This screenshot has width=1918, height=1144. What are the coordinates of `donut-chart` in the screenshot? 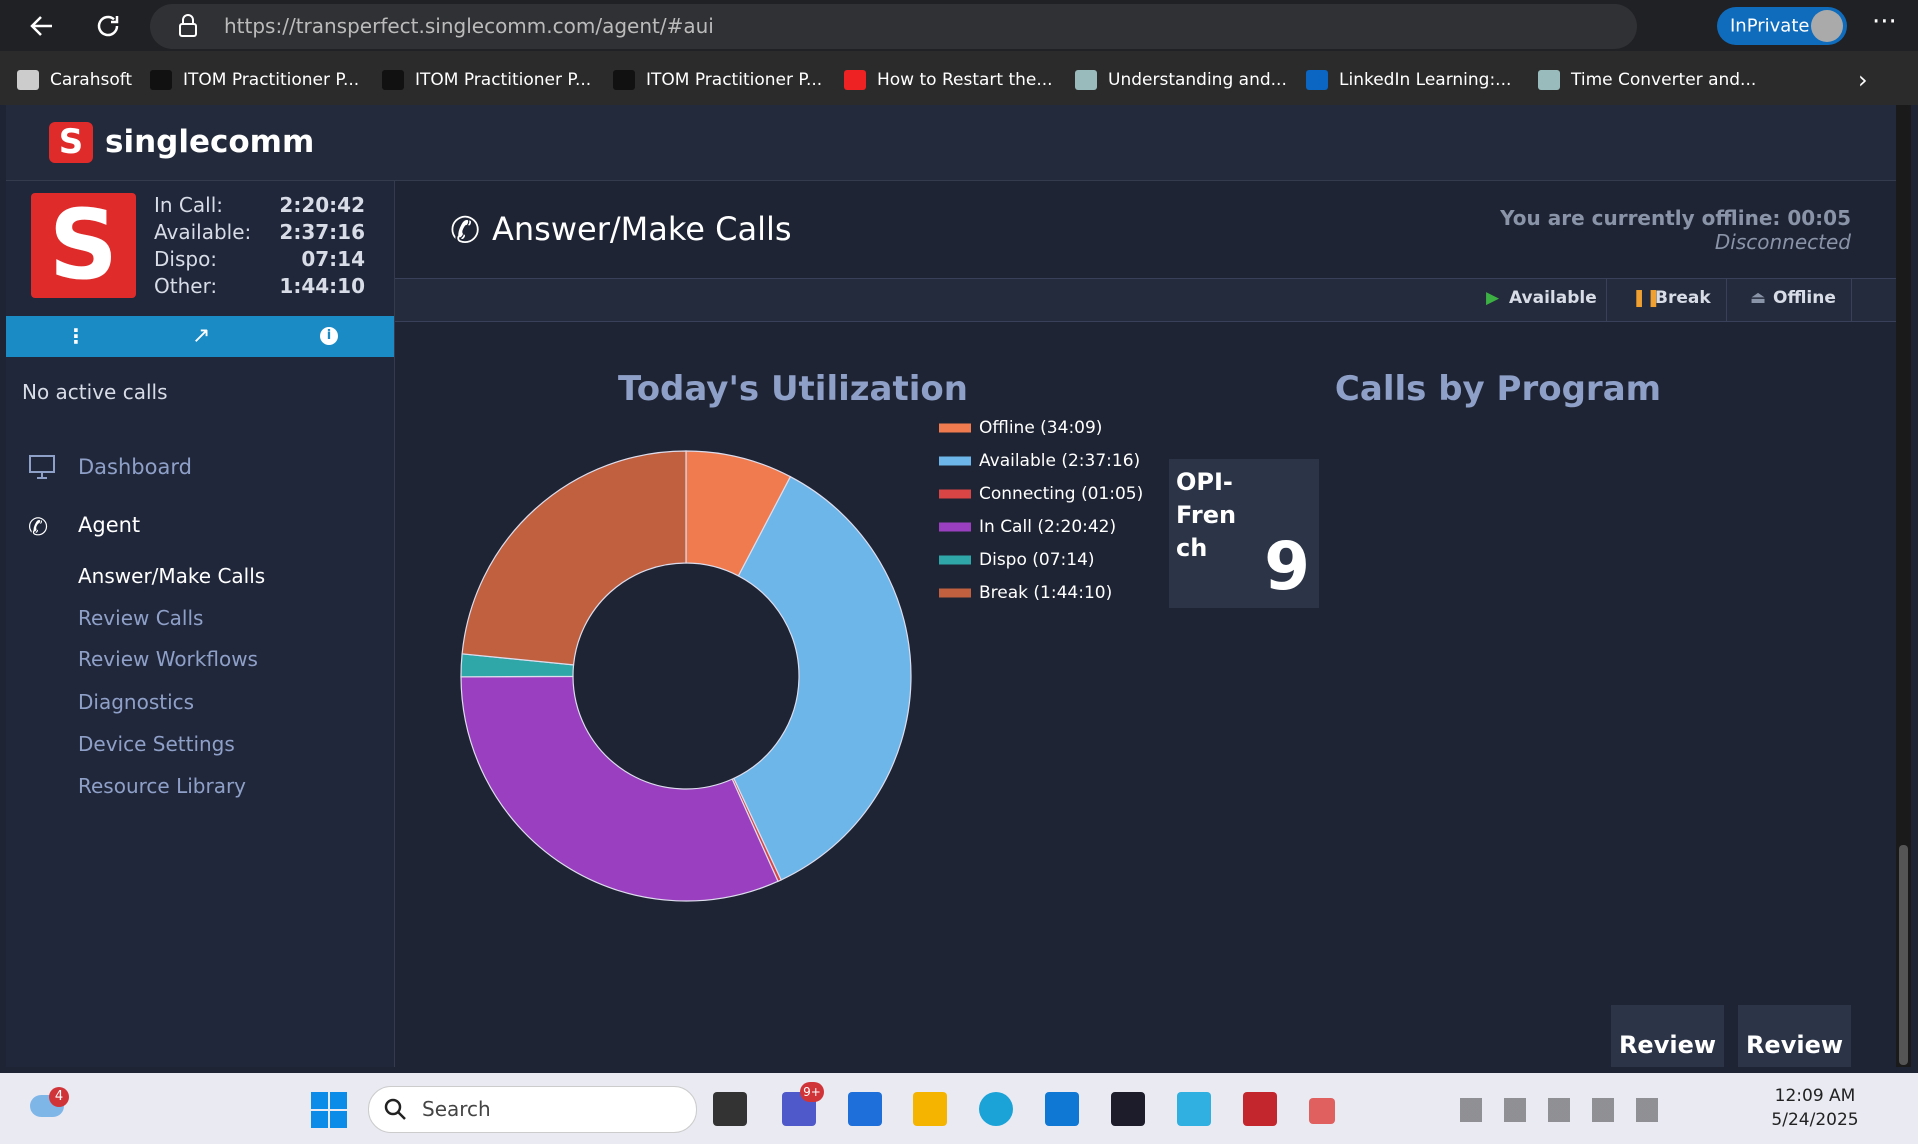 It's located at (686, 676).